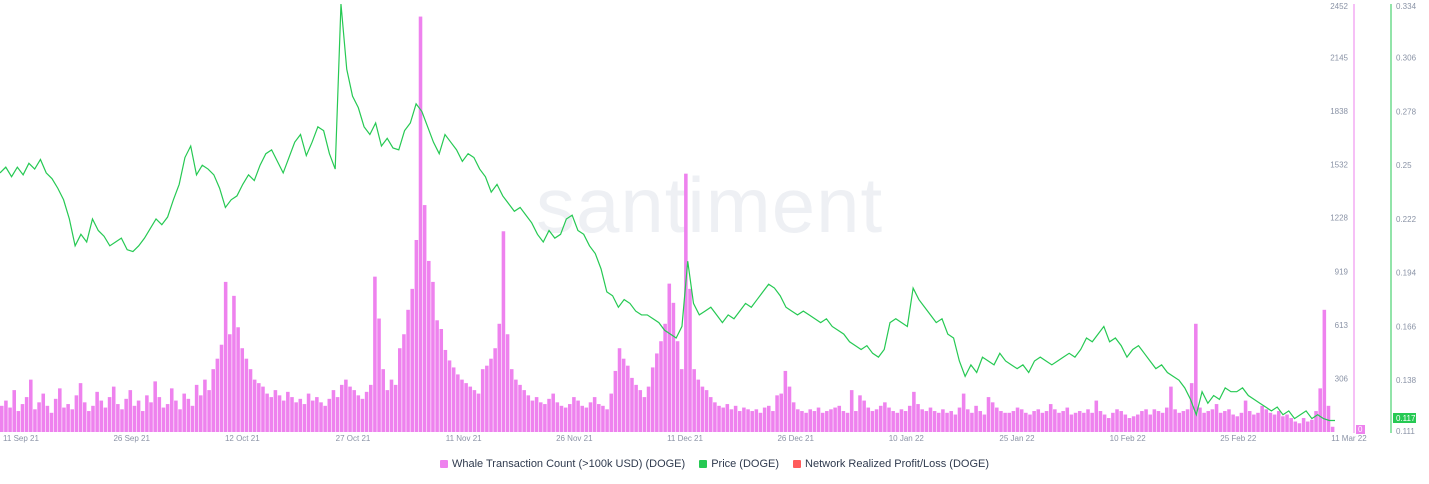 The height and width of the screenshot is (484, 1429). I want to click on left-current-badge: 0, so click(1360, 429).